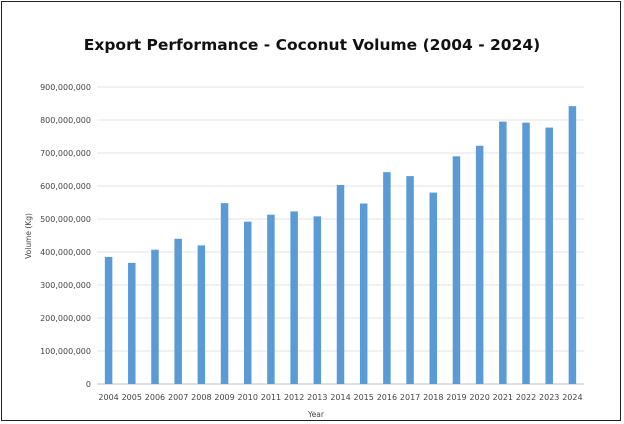 The height and width of the screenshot is (424, 624). I want to click on x-tick-label: 2004, so click(108, 397).